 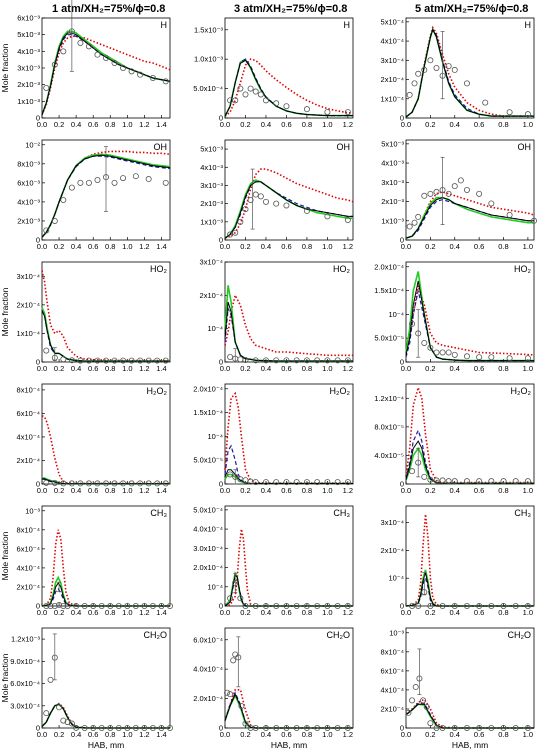 I want to click on species-label: H₂O₂, so click(x=157, y=391).